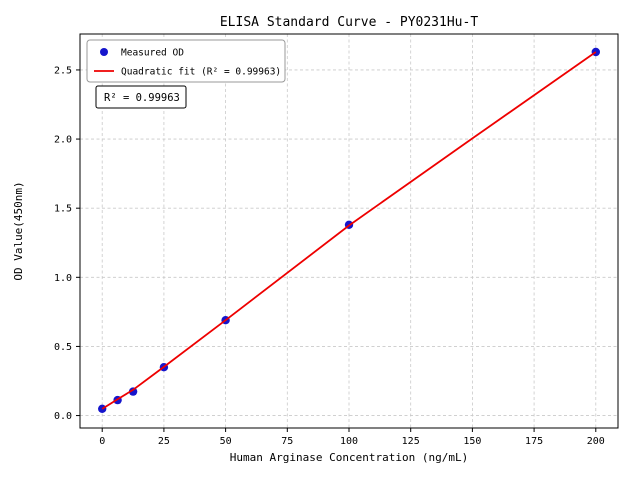 Image resolution: width=640 pixels, height=480 pixels. Describe the element at coordinates (102, 441) in the screenshot. I see `x-tick-label: 0` at that location.